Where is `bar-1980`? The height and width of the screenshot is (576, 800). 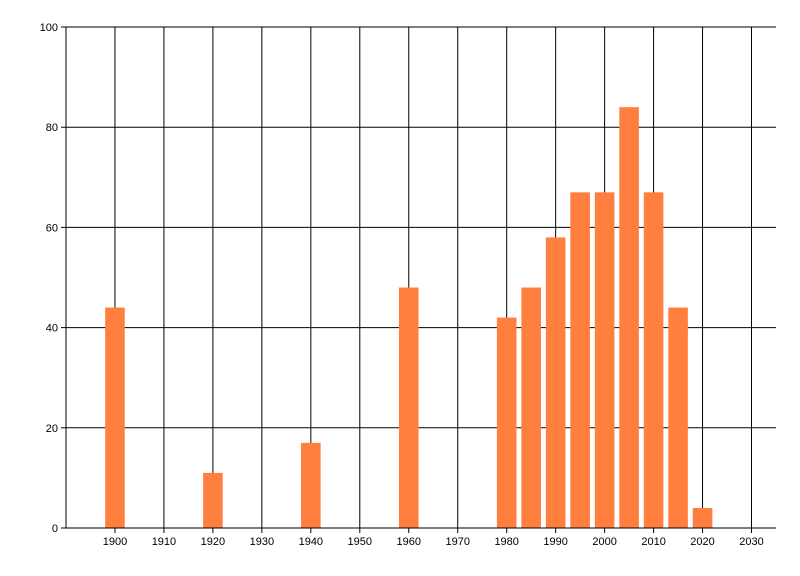 bar-1980 is located at coordinates (506, 422).